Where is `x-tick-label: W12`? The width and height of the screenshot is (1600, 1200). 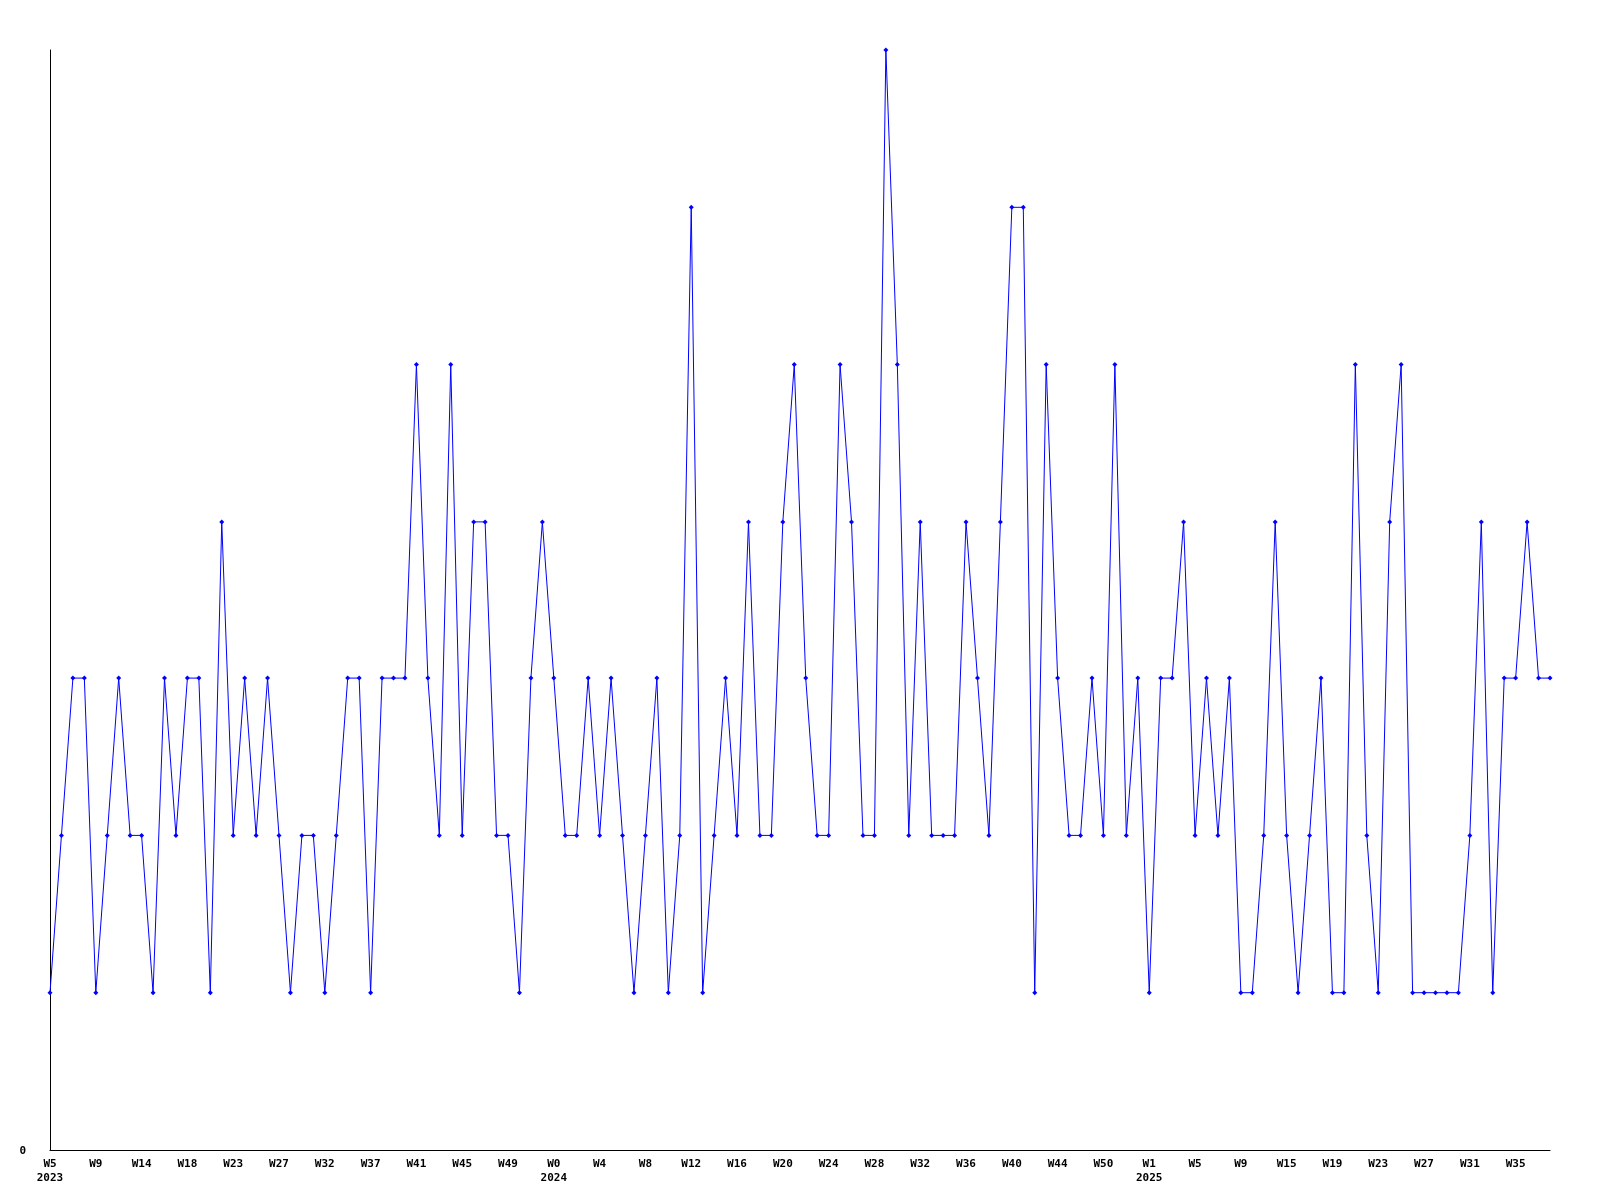
x-tick-label: W12 is located at coordinates (691, 1163).